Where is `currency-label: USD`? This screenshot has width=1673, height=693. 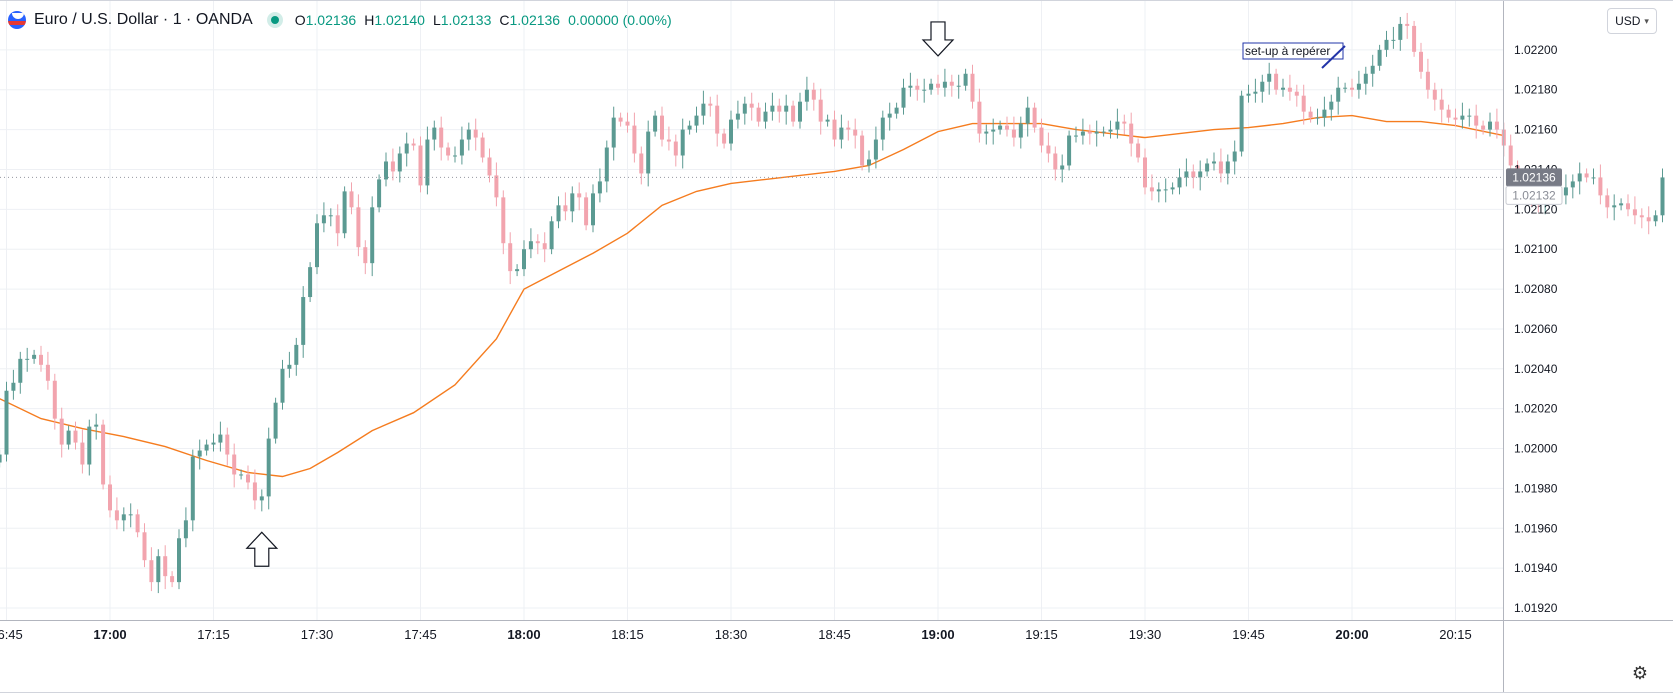 currency-label: USD is located at coordinates (1628, 21).